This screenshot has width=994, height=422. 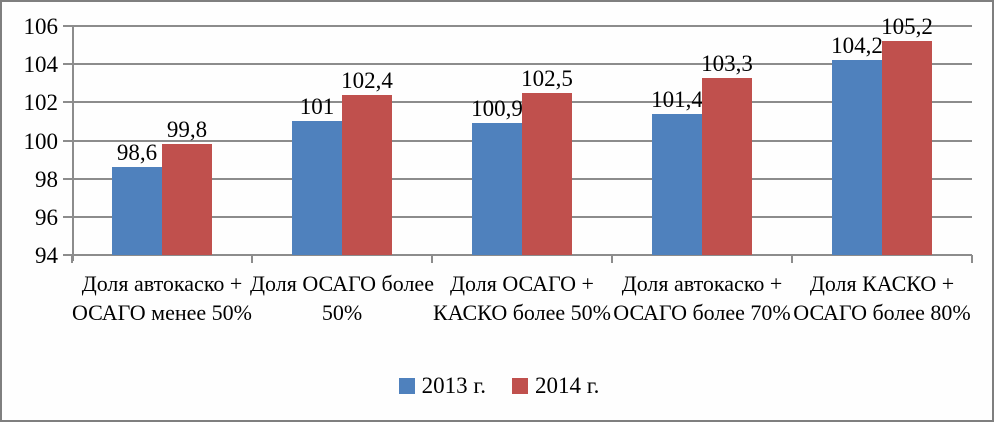 What do you see at coordinates (187, 199) in the screenshot?
I see `bar-2014-cat1` at bounding box center [187, 199].